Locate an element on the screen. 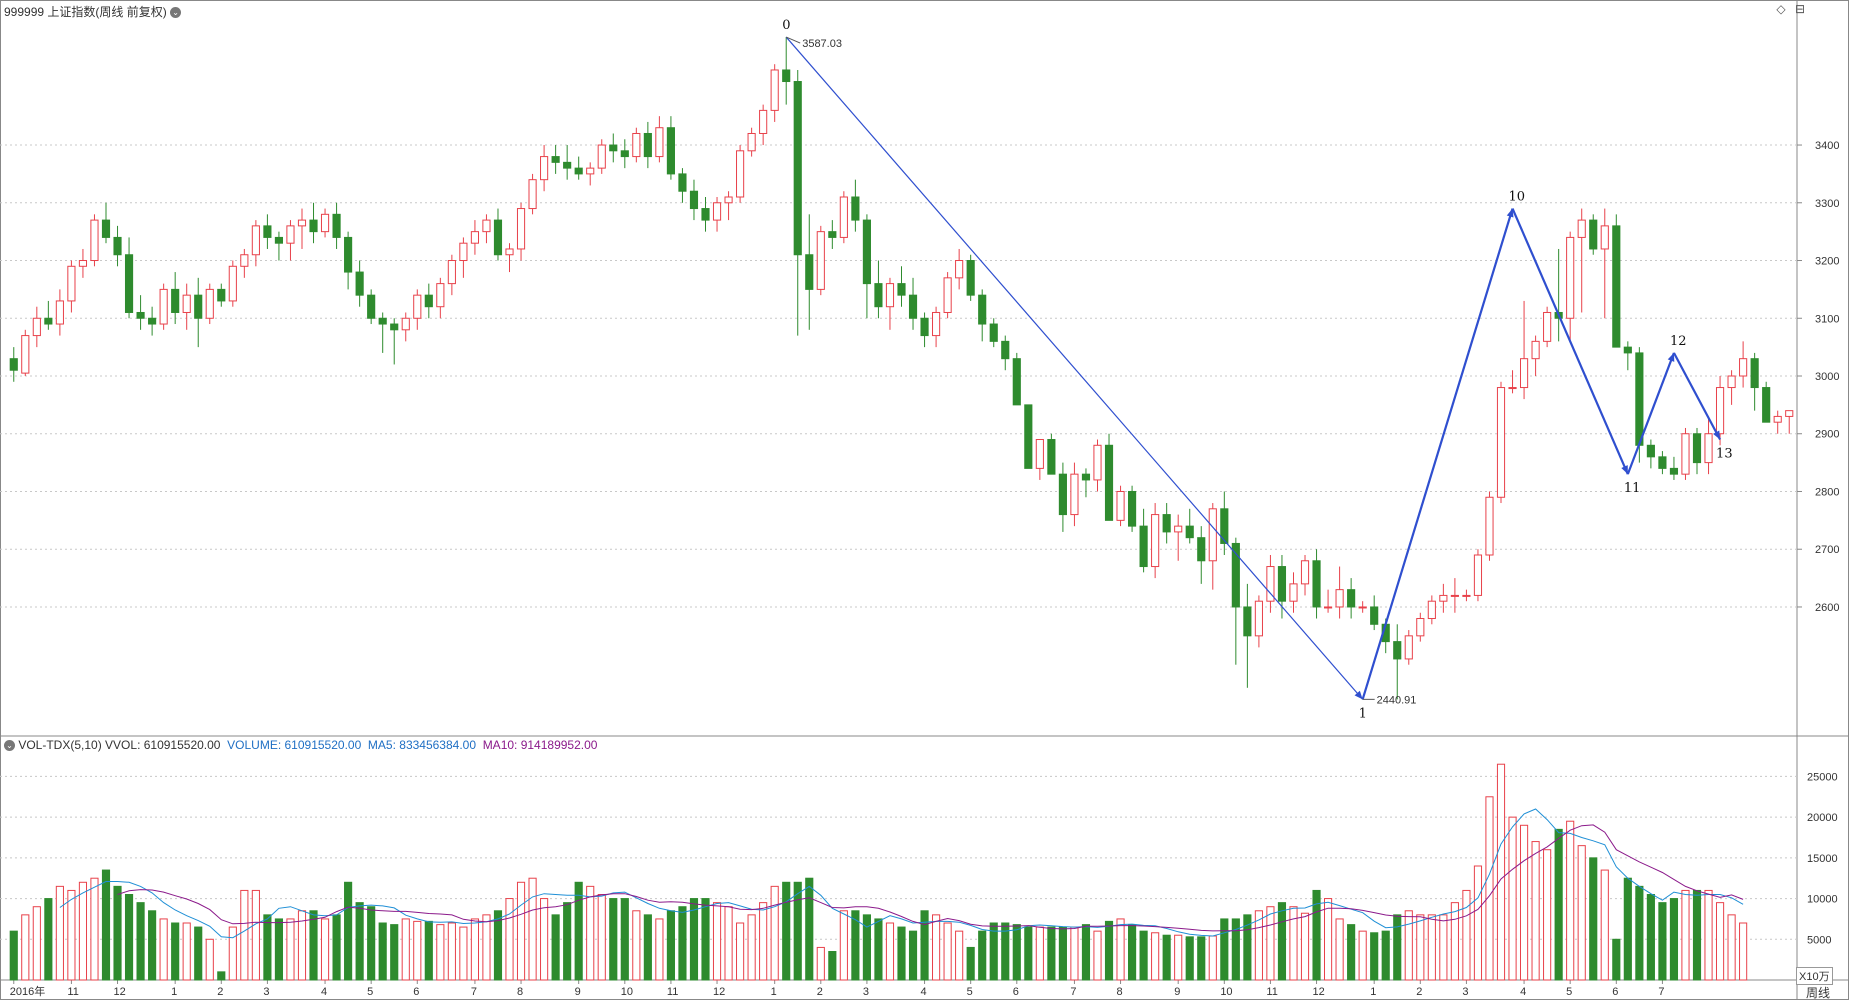  time-tick-label: 2016年 is located at coordinates (27, 991).